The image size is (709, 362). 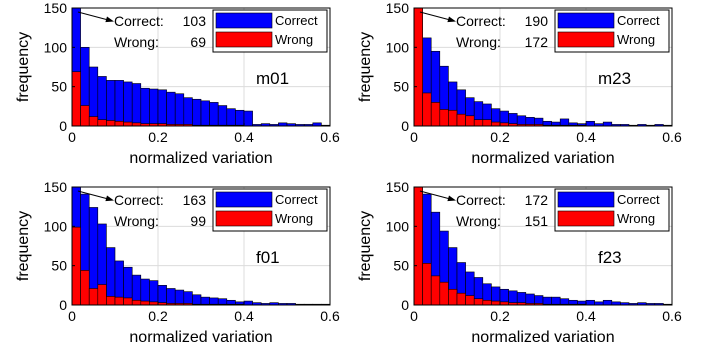 What do you see at coordinates (158, 316) in the screenshot?
I see `x-tick-label: 0.2` at bounding box center [158, 316].